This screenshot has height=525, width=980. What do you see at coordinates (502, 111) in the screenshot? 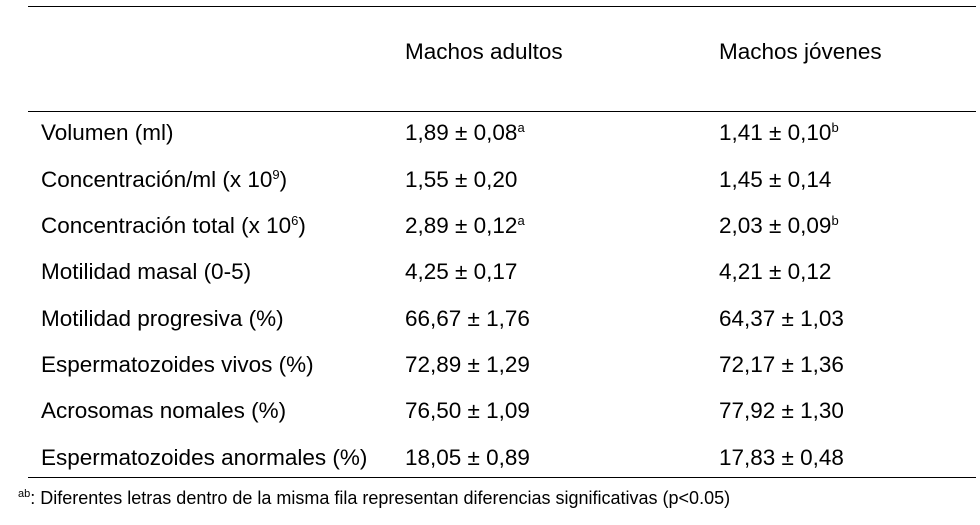
I see `table-header-rule` at bounding box center [502, 111].